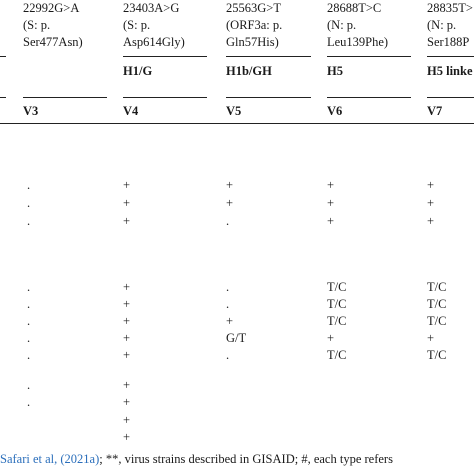  Describe the element at coordinates (335, 111) in the screenshot. I see `col-v6-variant: V6` at that location.